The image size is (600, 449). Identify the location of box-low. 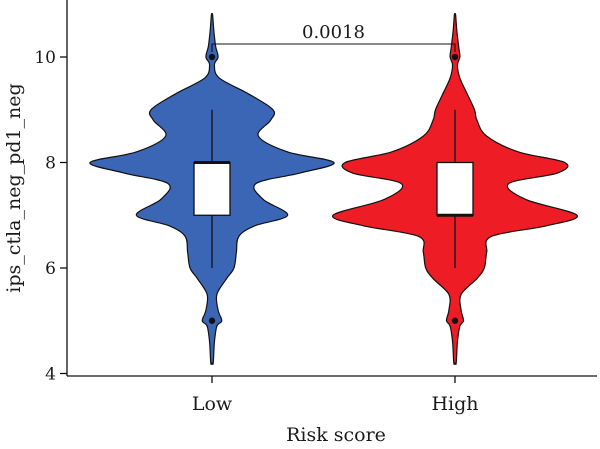
(212, 188).